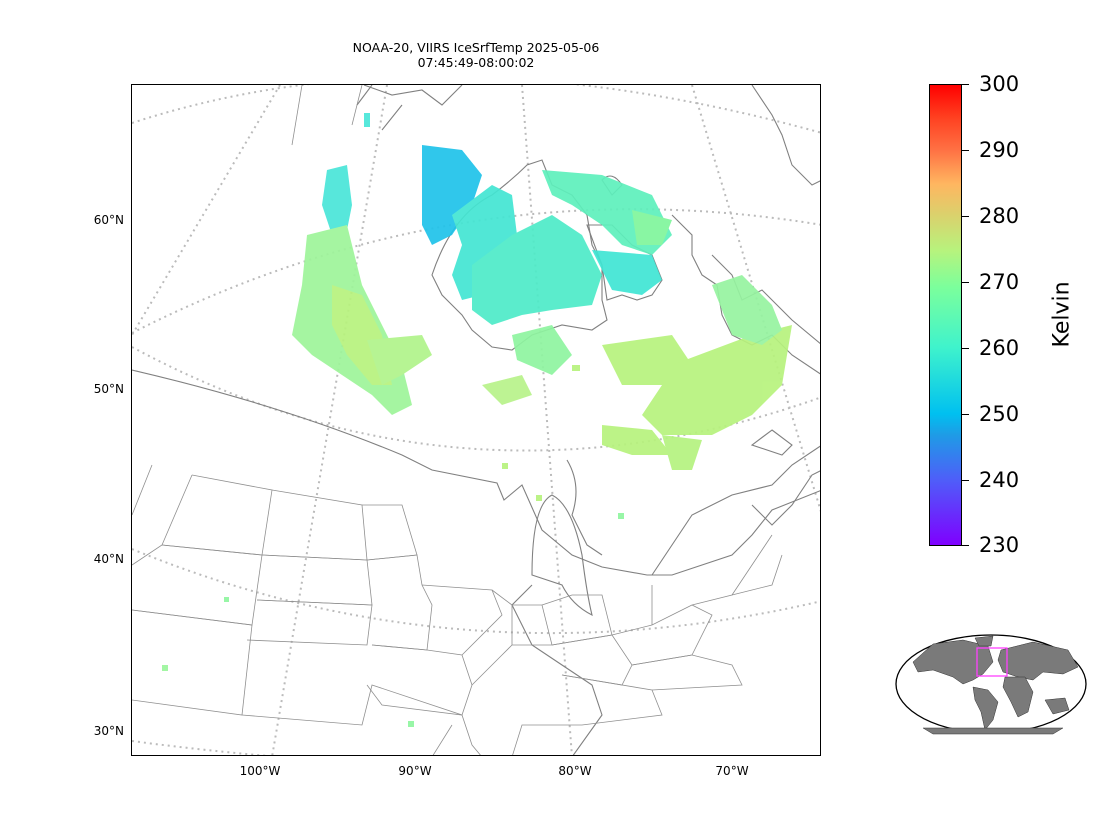 This screenshot has height=840, width=1120. I want to click on colorbar-label-240: 240, so click(999, 480).